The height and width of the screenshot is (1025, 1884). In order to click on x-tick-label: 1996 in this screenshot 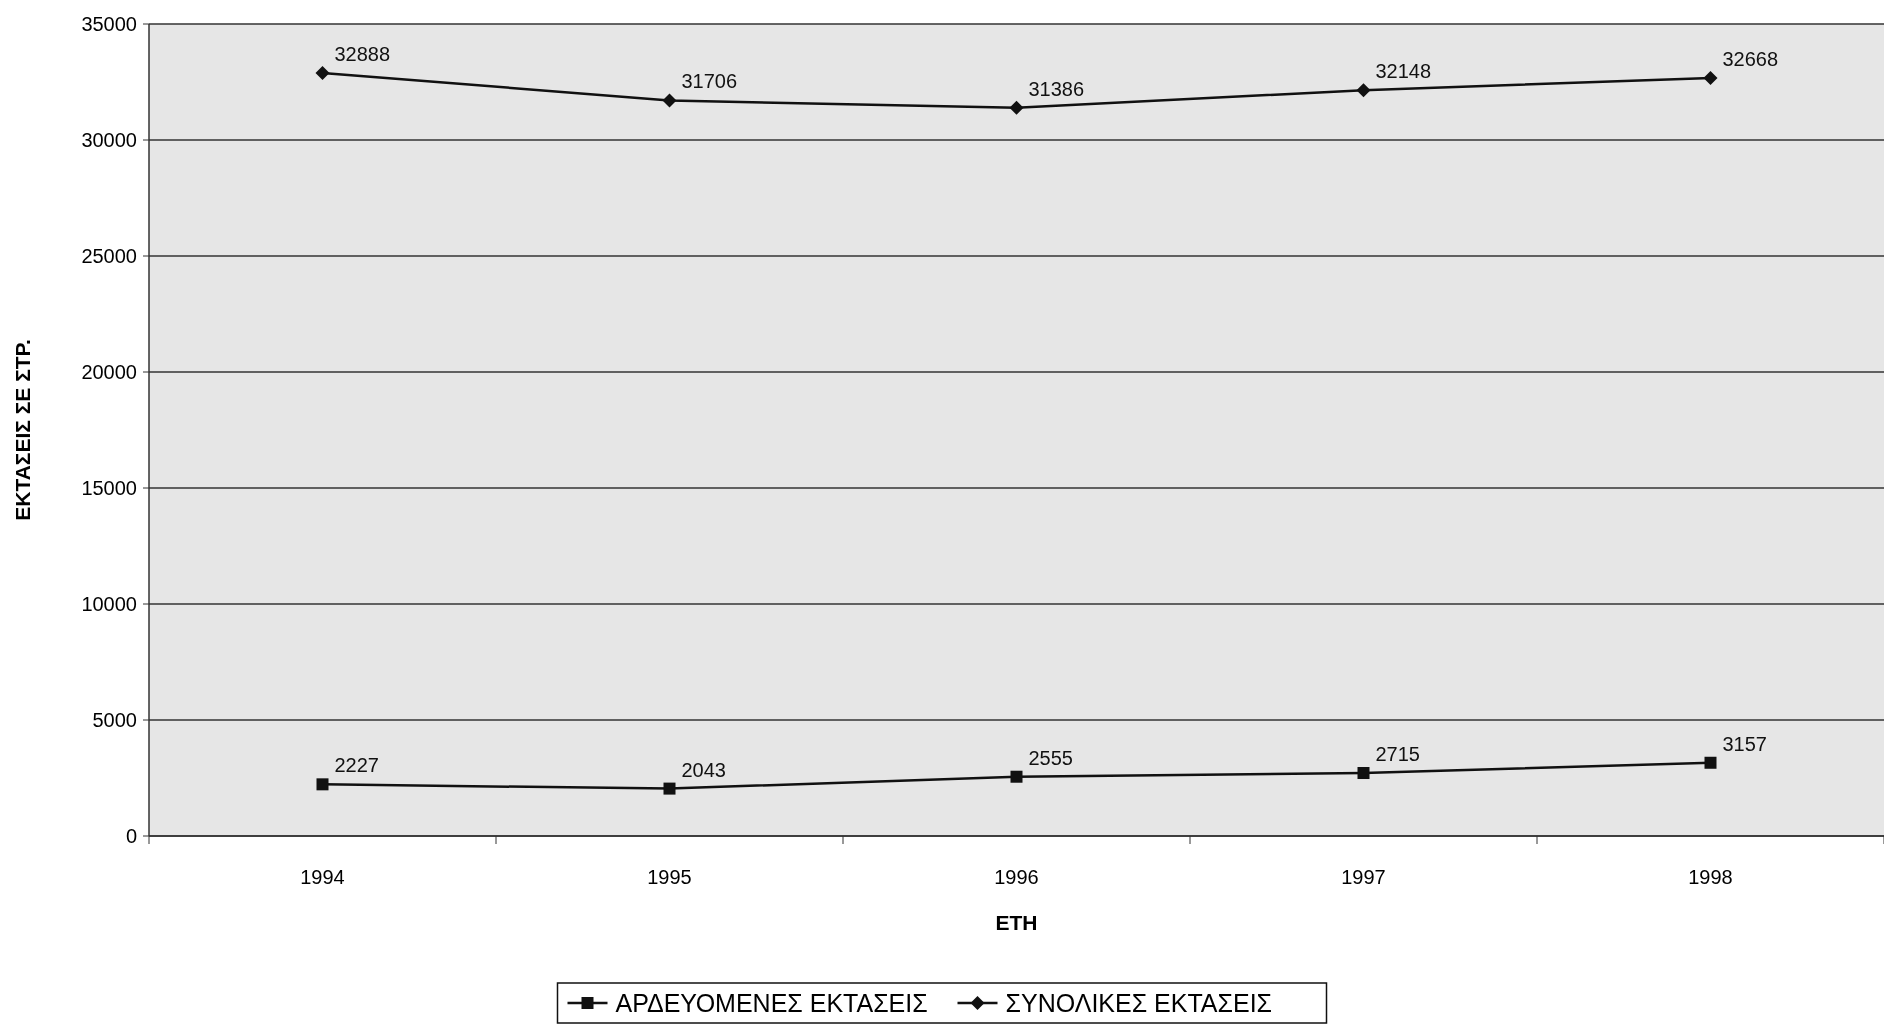, I will do `click(1016, 877)`.